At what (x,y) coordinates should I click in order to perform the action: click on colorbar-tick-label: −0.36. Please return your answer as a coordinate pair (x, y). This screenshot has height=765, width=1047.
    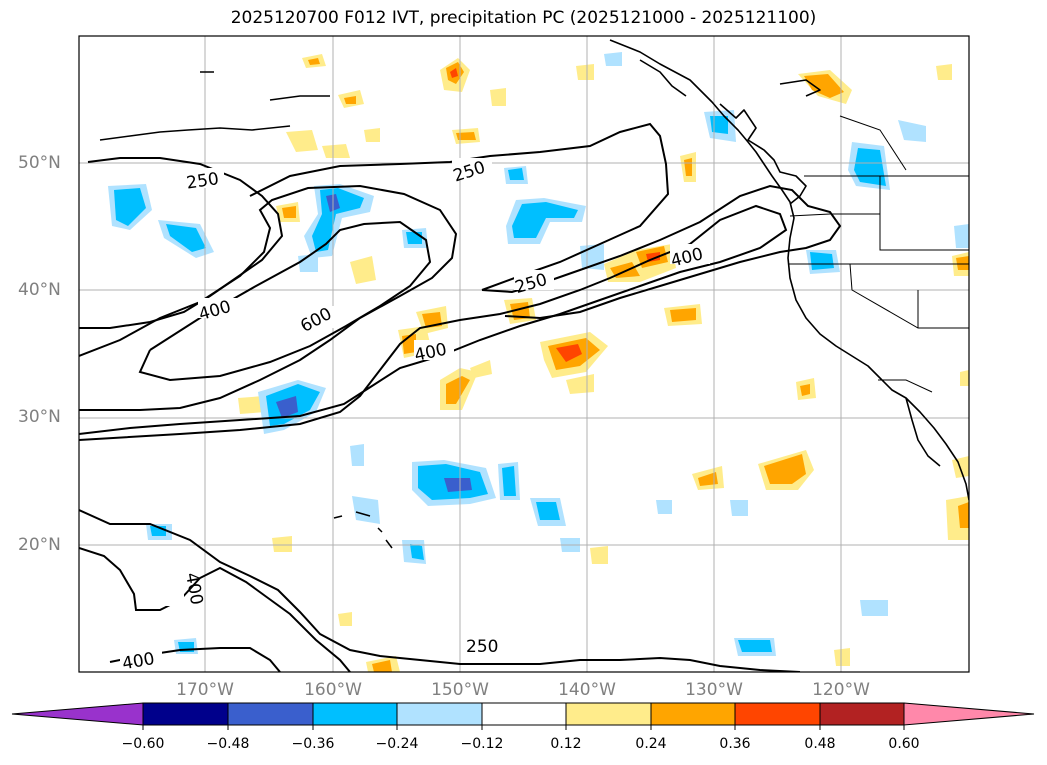
    Looking at the image, I should click on (313, 744).